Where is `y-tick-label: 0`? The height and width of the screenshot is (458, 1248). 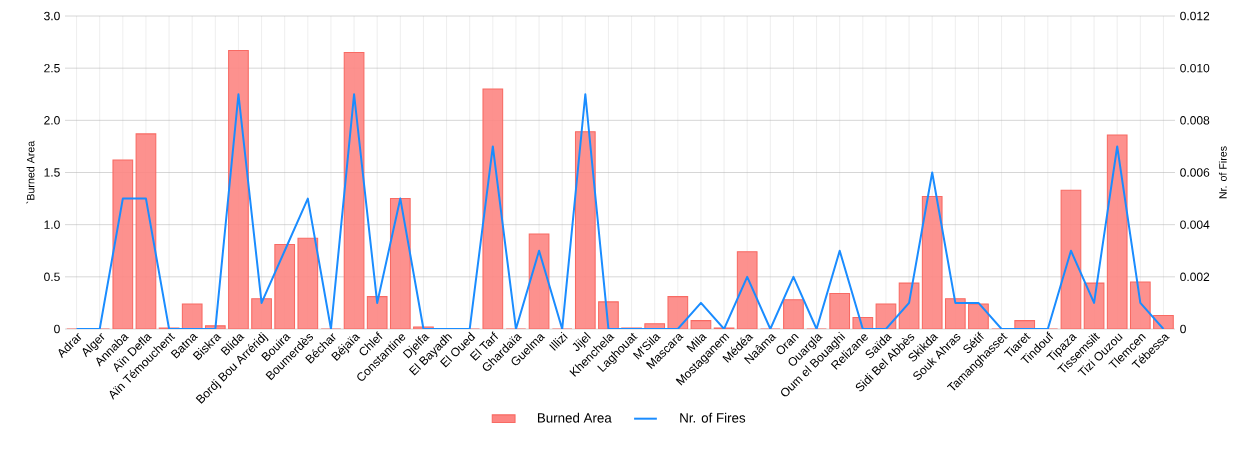 y-tick-label: 0 is located at coordinates (57, 329).